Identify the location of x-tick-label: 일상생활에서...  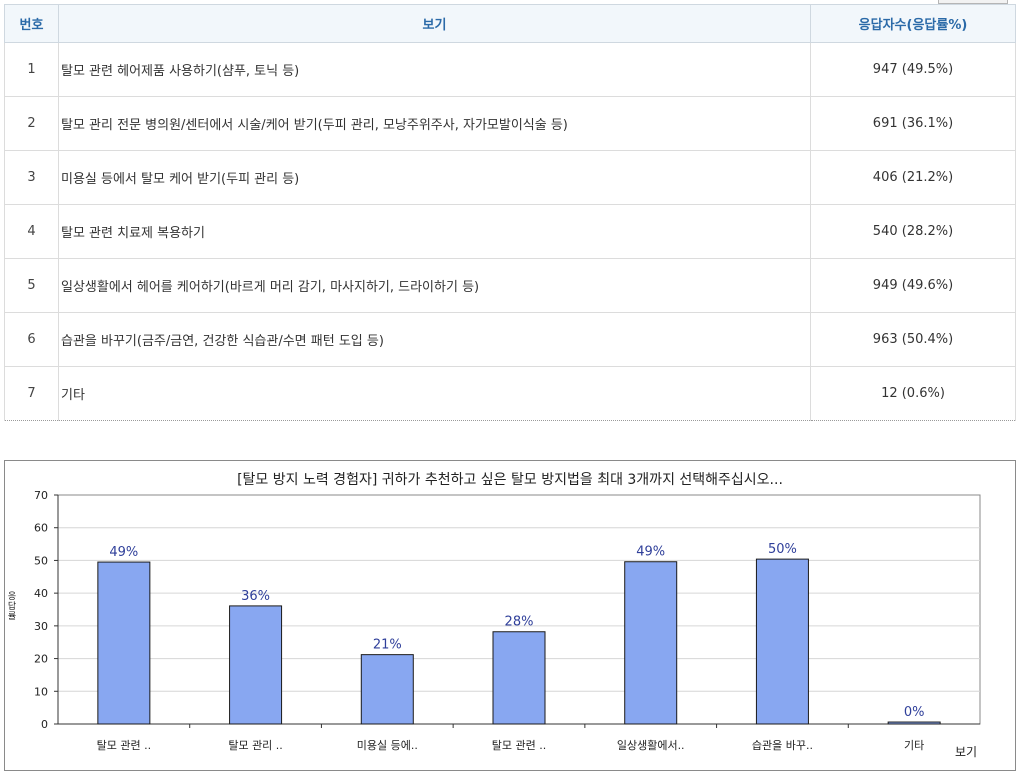
(651, 745).